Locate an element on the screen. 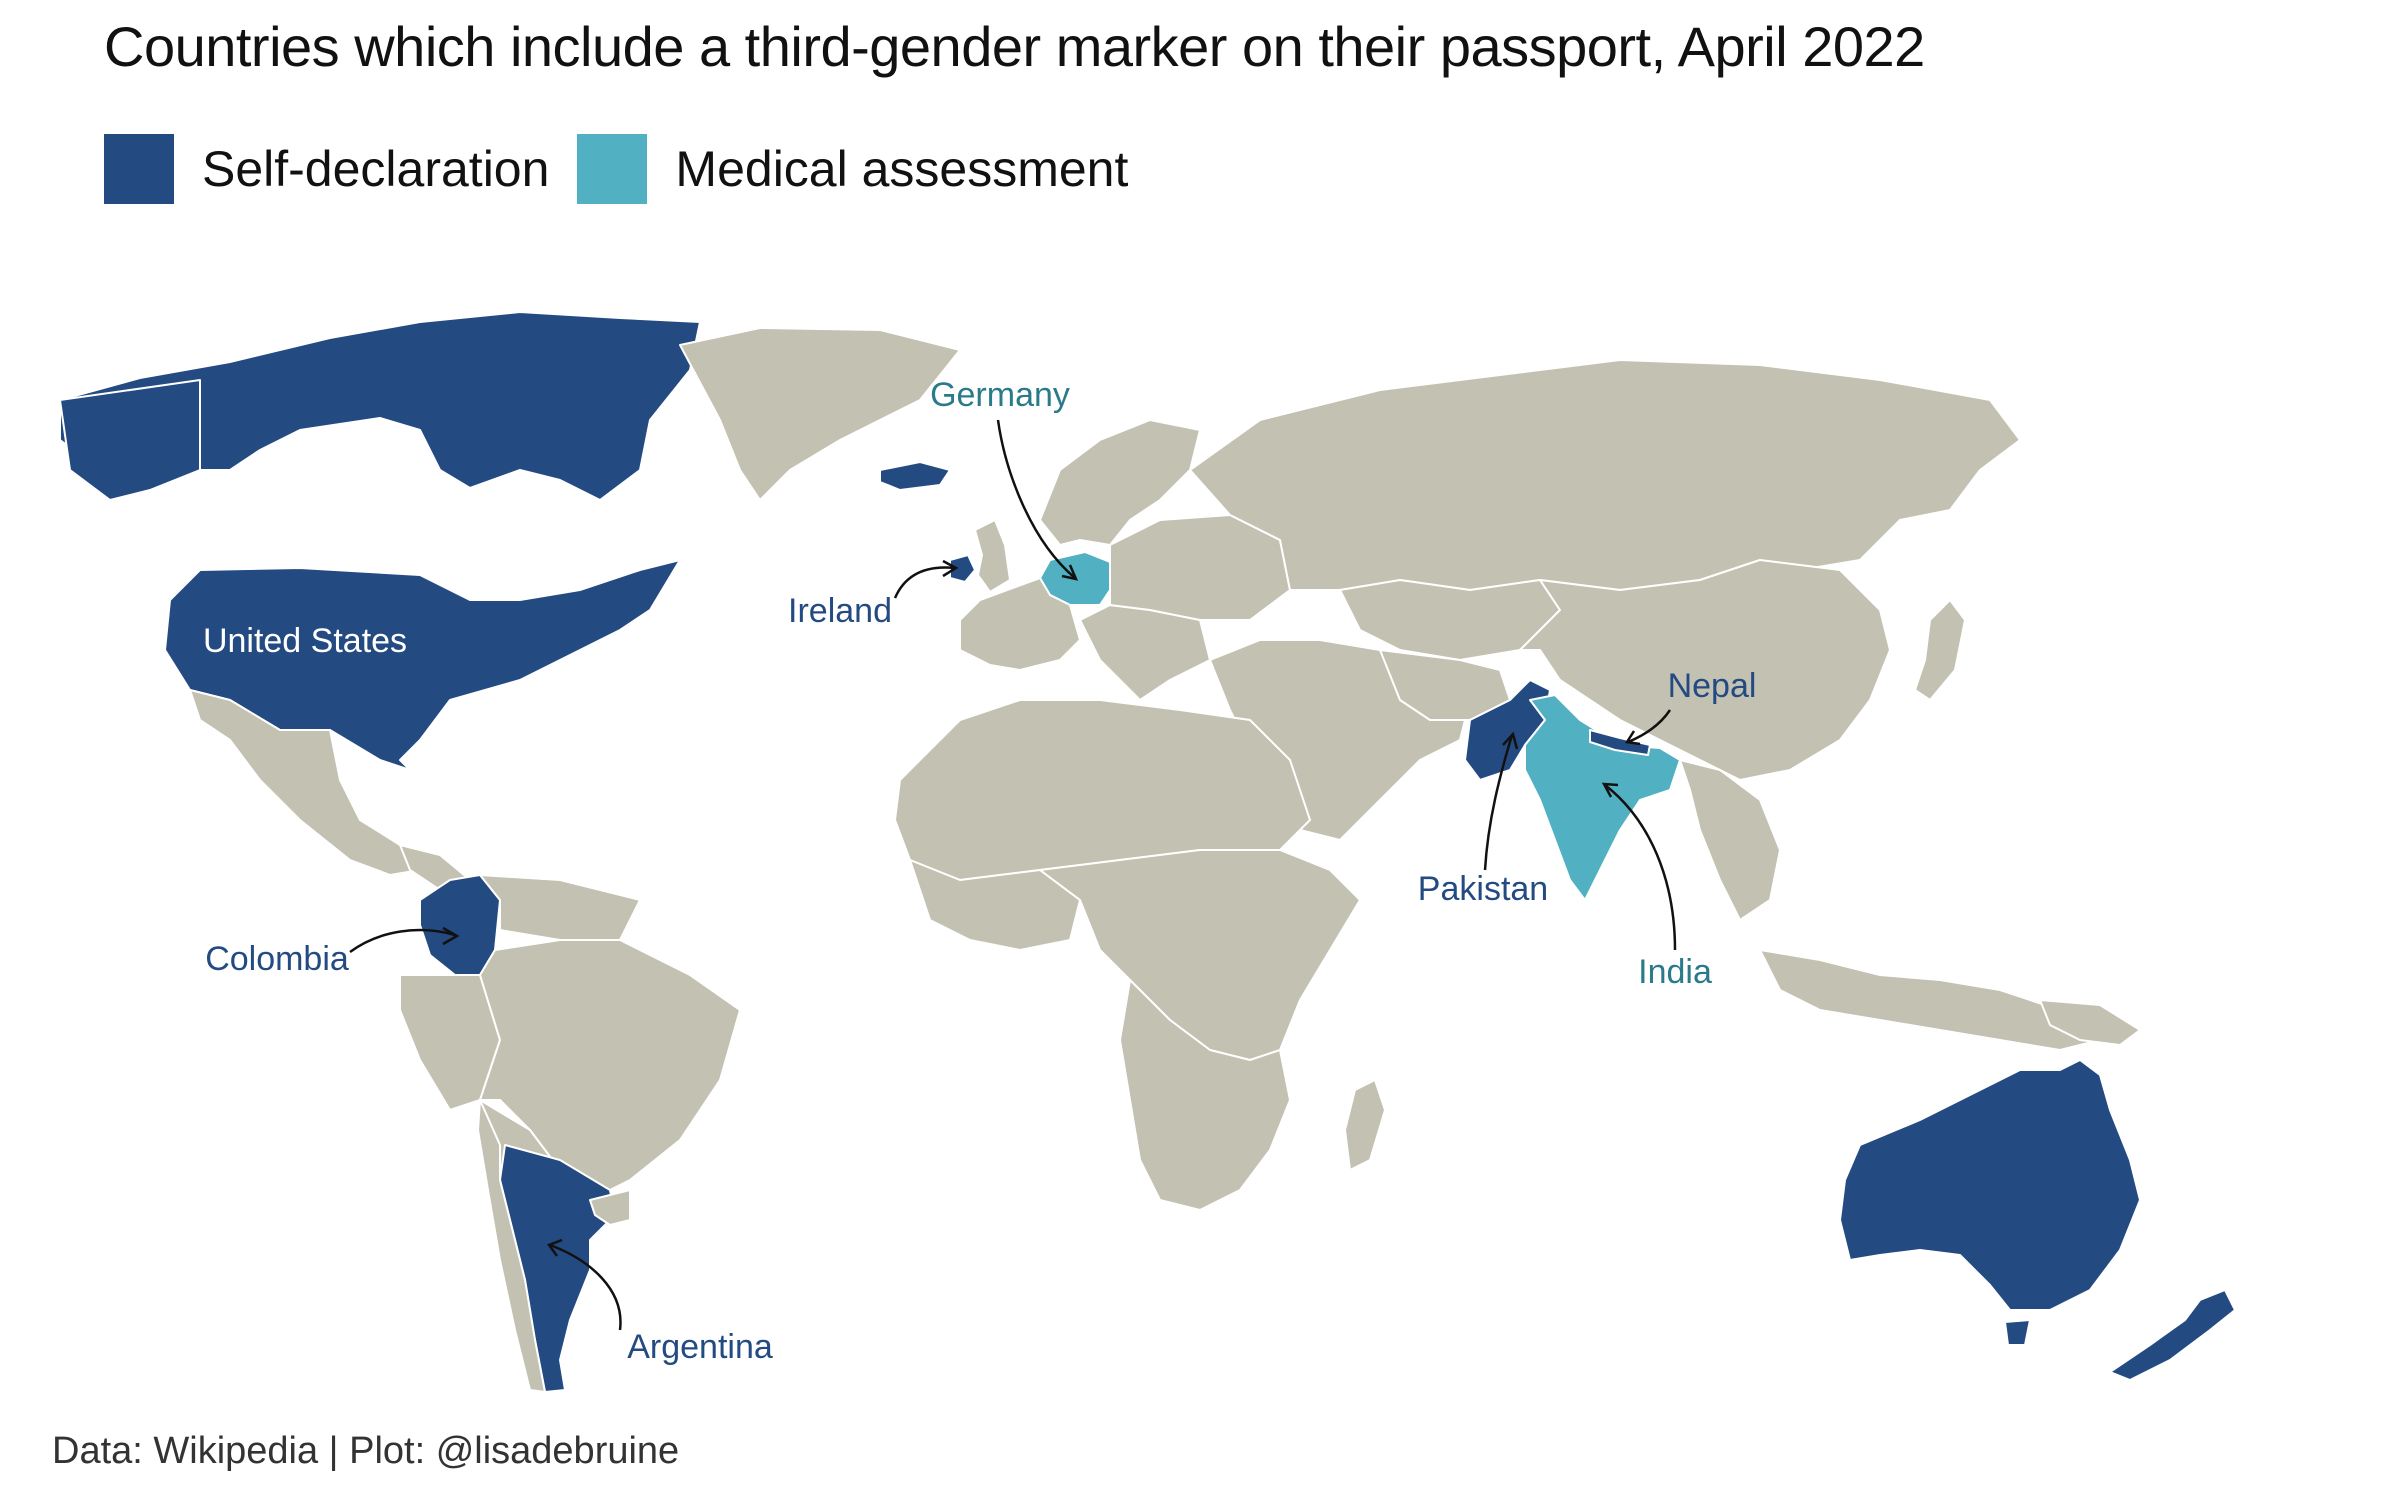  label-nepal: Nepal is located at coordinates (1712, 686).